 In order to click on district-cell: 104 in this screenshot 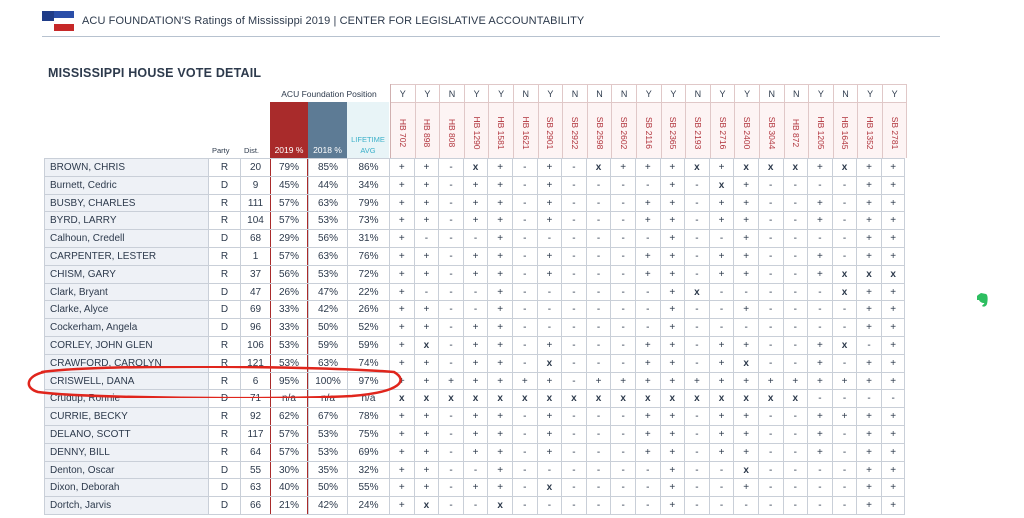, I will do `click(255, 221)`.